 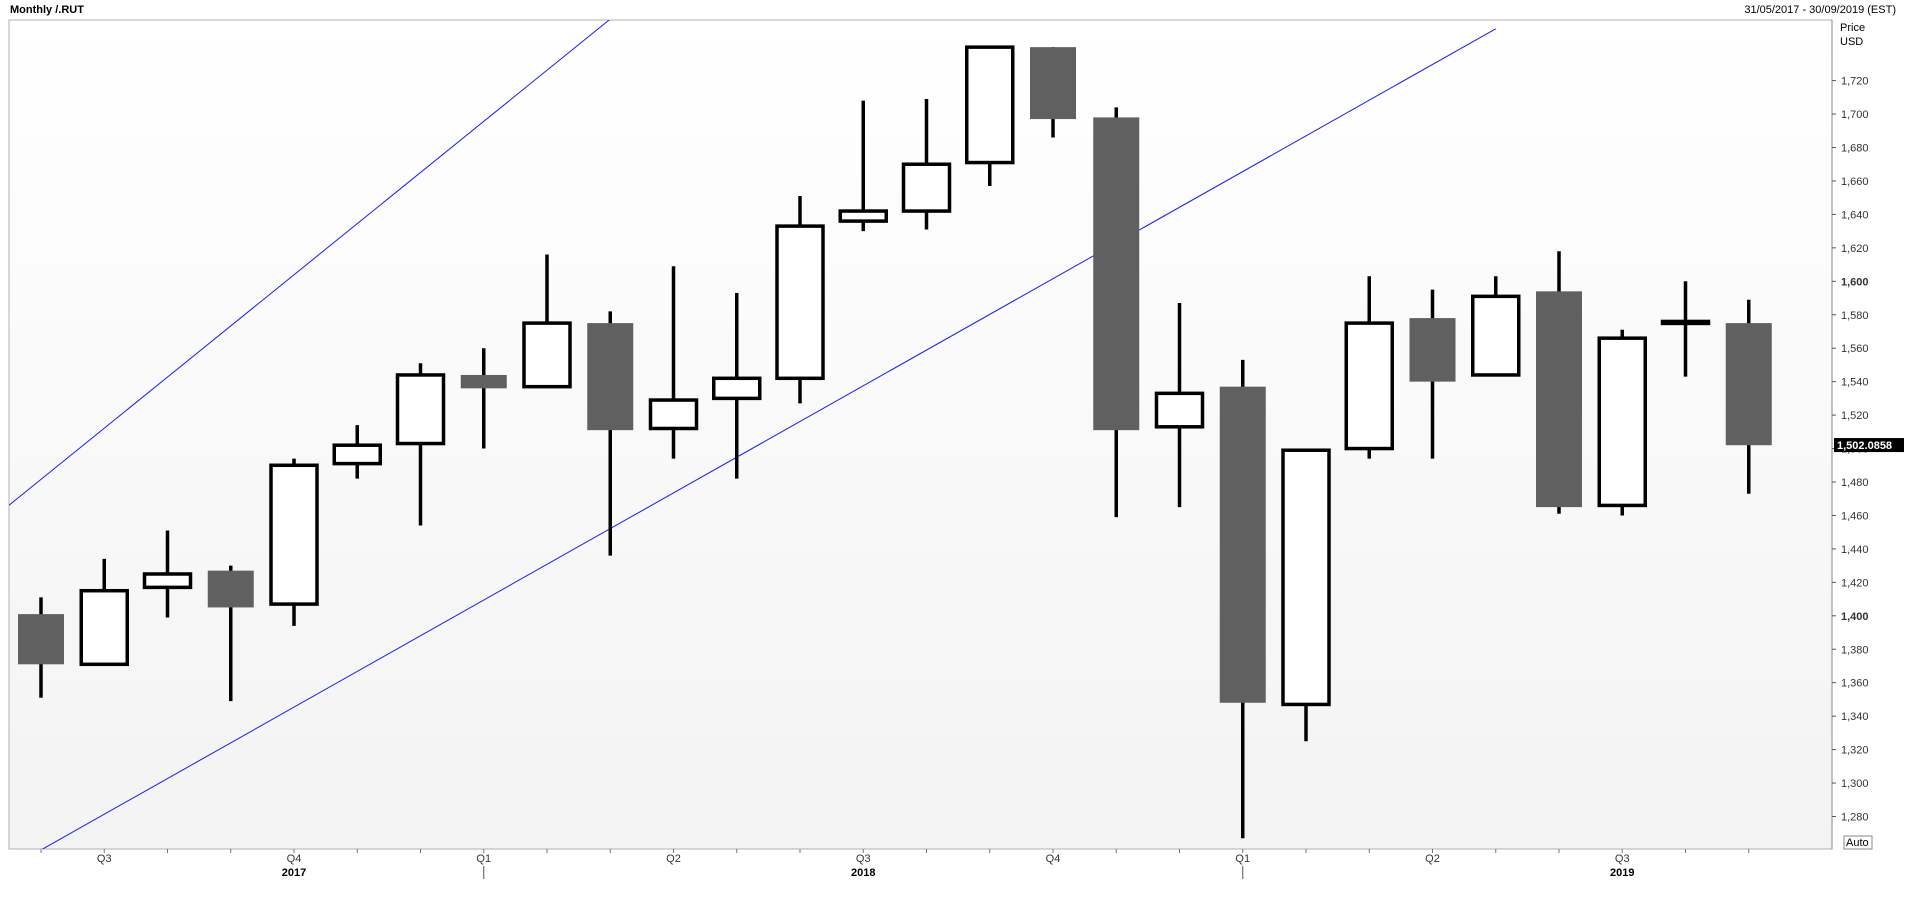 What do you see at coordinates (1851, 42) in the screenshot?
I see `y-axis-currency-label: USD` at bounding box center [1851, 42].